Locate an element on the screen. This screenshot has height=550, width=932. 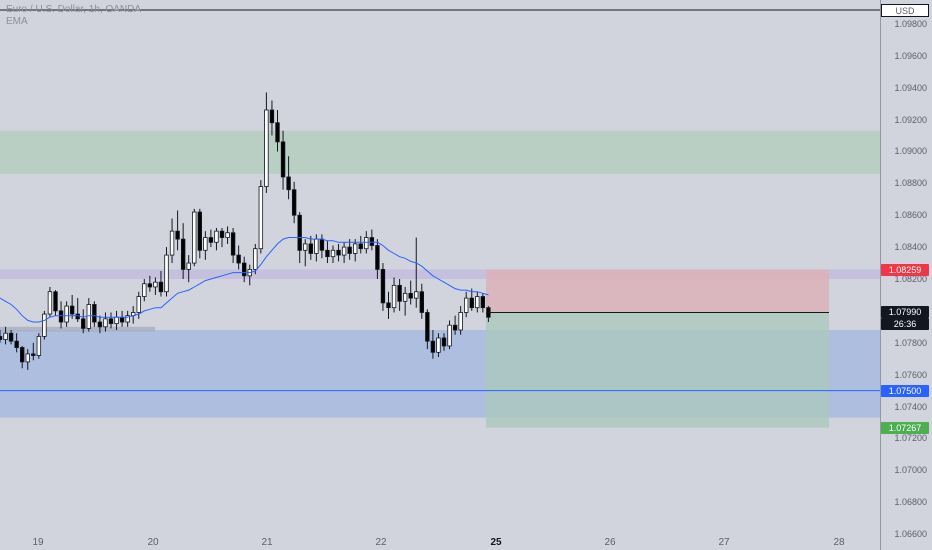
price-tick-label: 1.06800 is located at coordinates (910, 502).